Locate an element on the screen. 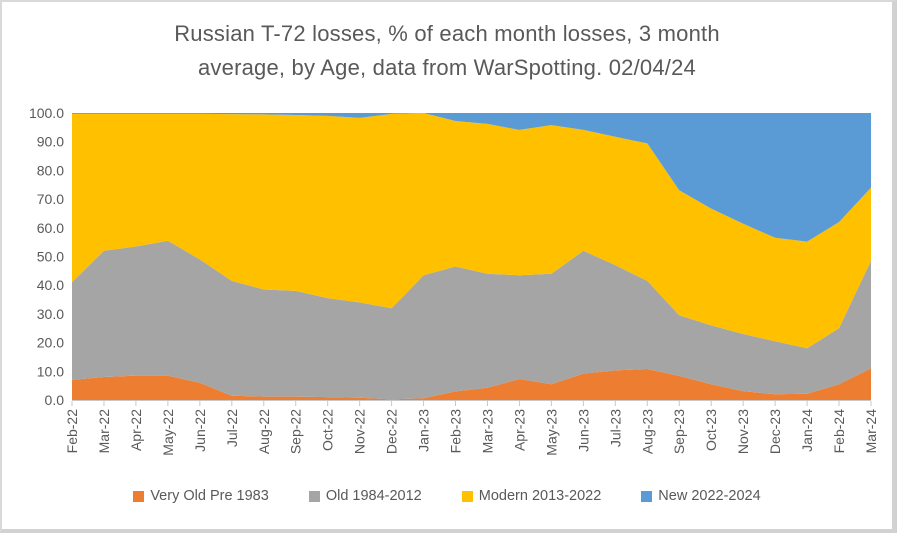 The image size is (897, 533). x-axis-label-mar-22: Mar-22 is located at coordinates (104, 431).